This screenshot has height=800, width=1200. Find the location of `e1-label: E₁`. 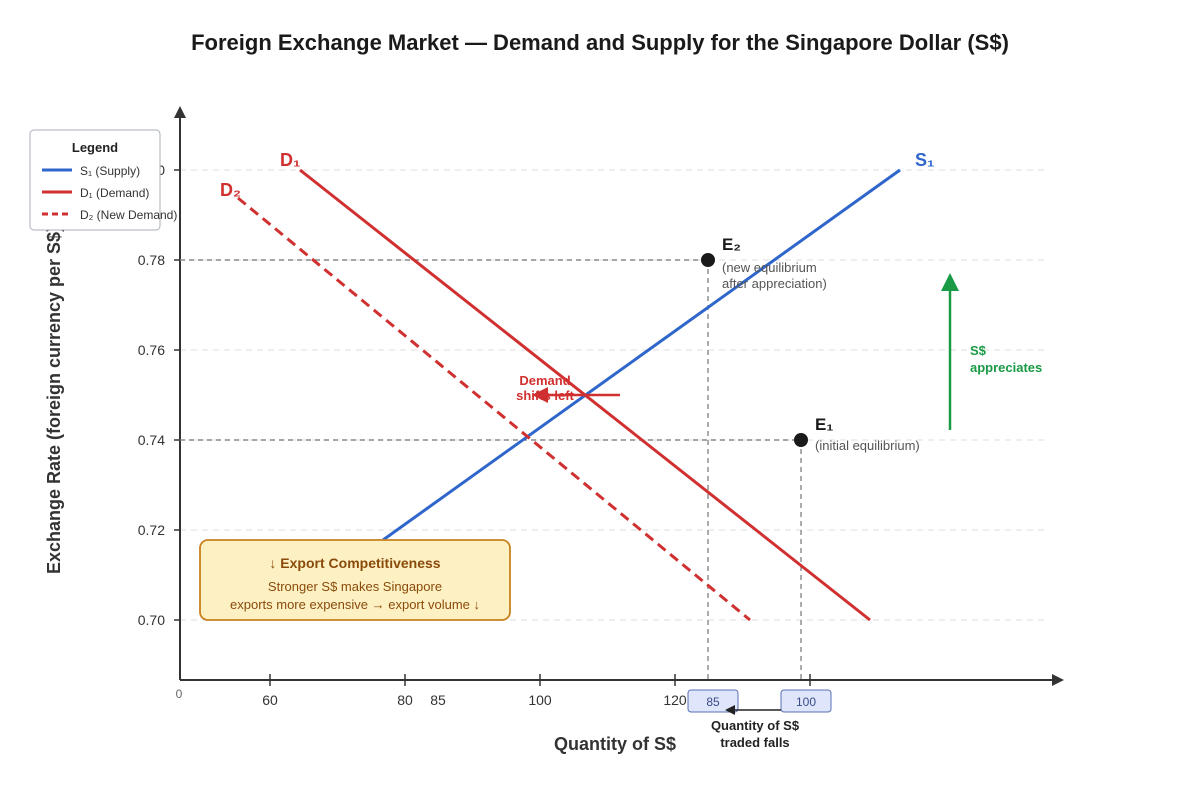

e1-label: E₁ is located at coordinates (824, 424).